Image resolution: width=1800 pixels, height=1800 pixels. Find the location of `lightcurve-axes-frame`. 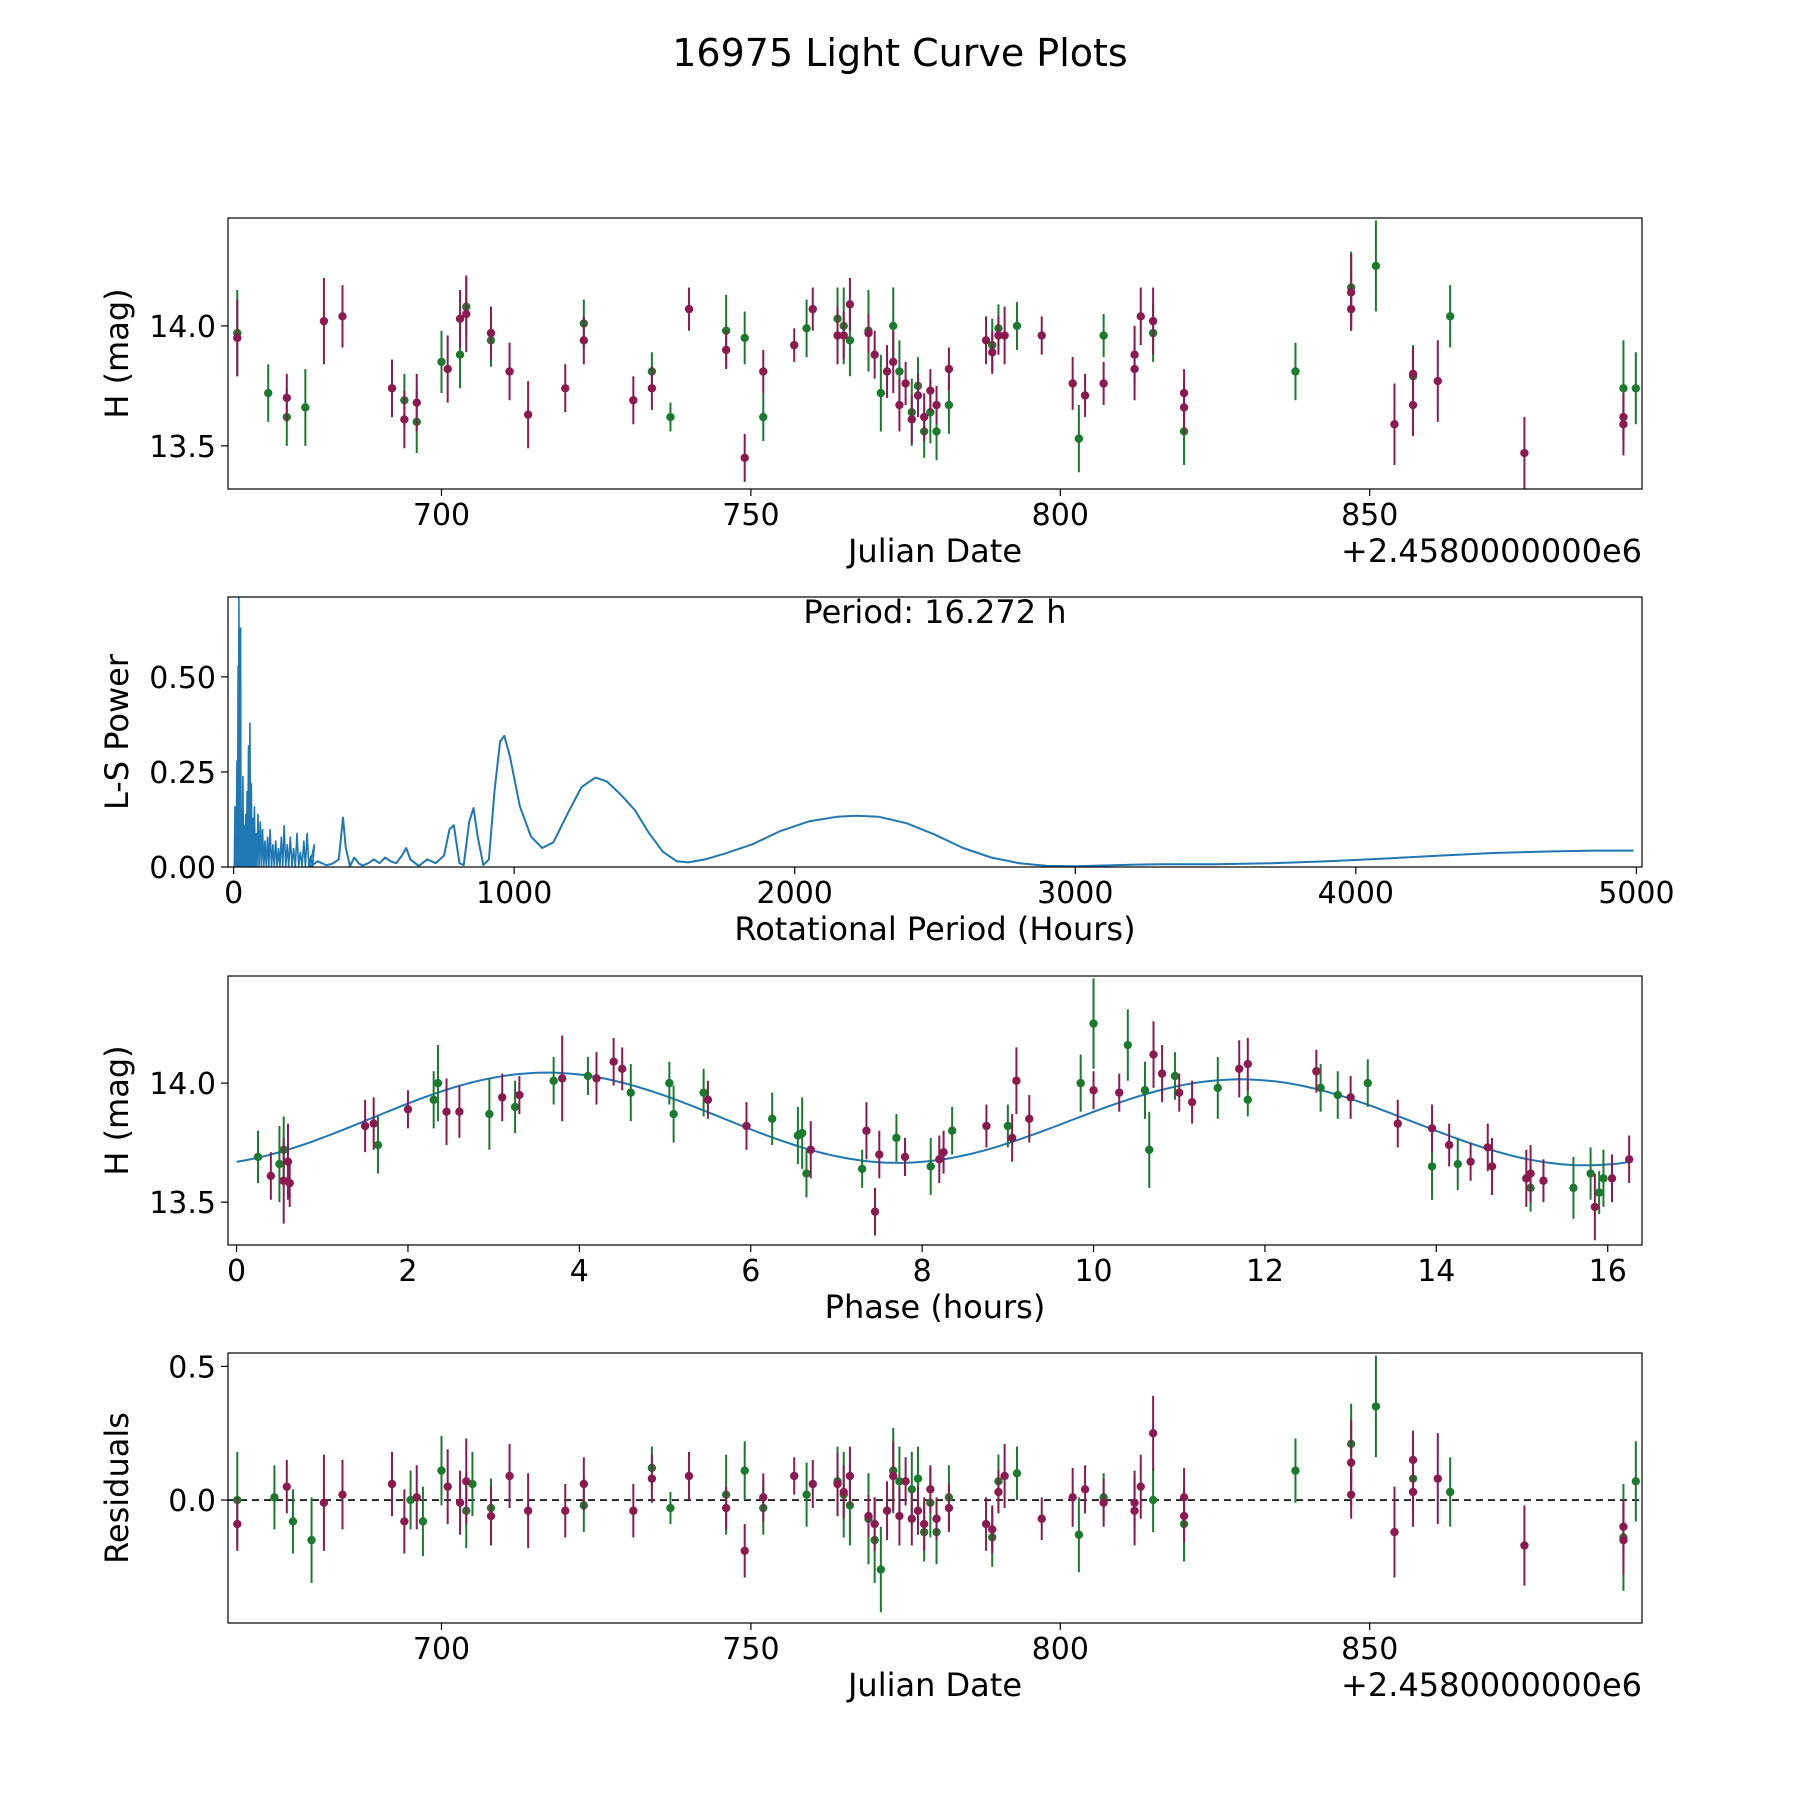

lightcurve-axes-frame is located at coordinates (935, 353).